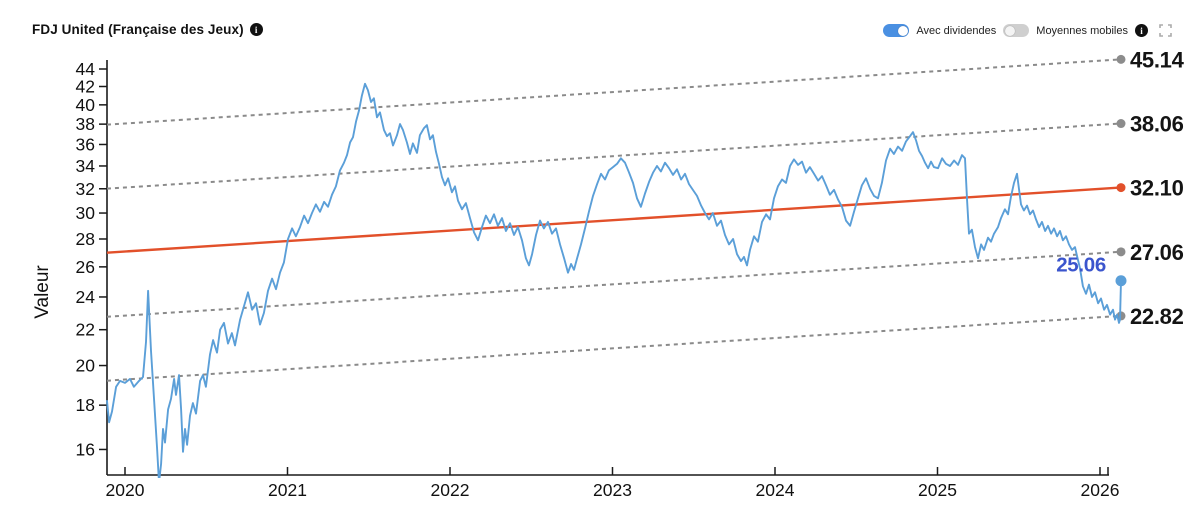 The width and height of the screenshot is (1200, 508). I want to click on y-tick-label: 16, so click(85, 449).